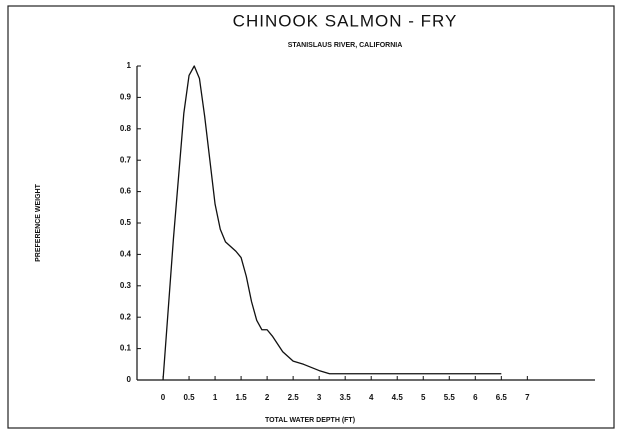 This screenshot has width=622, height=441. I want to click on x-tick-label: 4.5, so click(398, 397).